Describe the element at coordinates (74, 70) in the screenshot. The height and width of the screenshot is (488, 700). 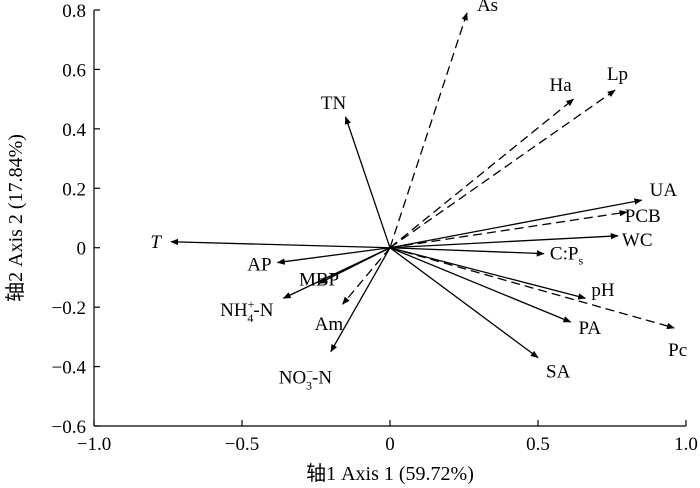
I see `y-tick-label: 0.6` at that location.